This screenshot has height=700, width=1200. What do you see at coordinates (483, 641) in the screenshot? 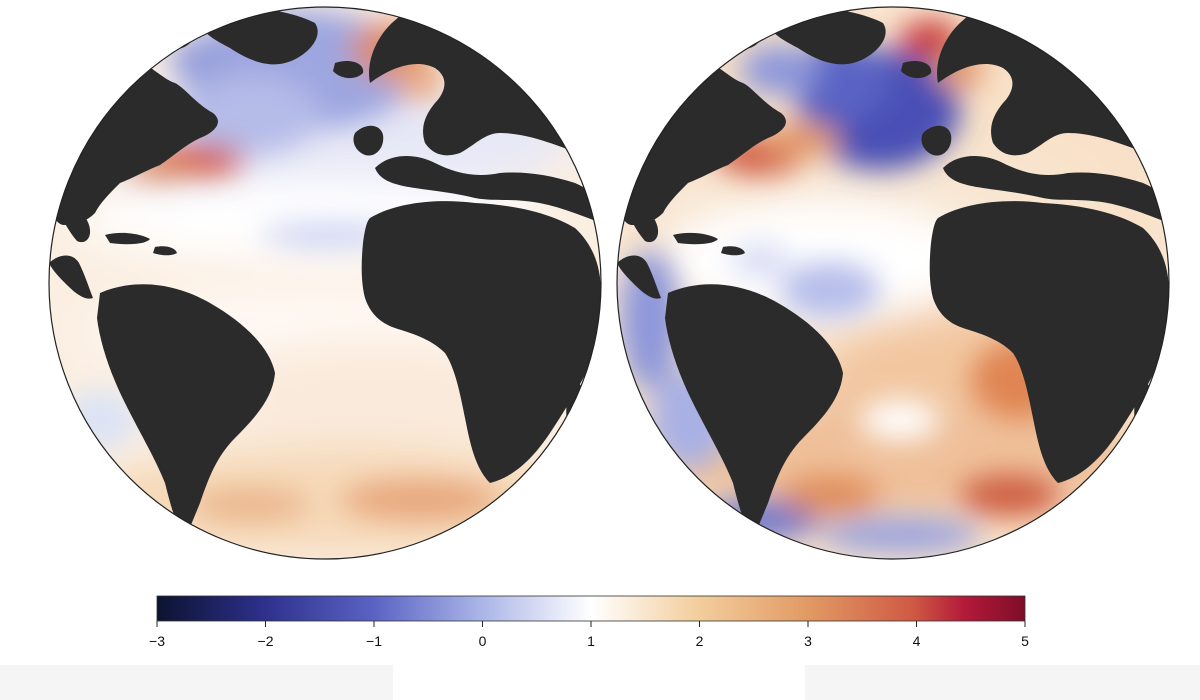
I see `colorbar-tick-label: 0` at bounding box center [483, 641].